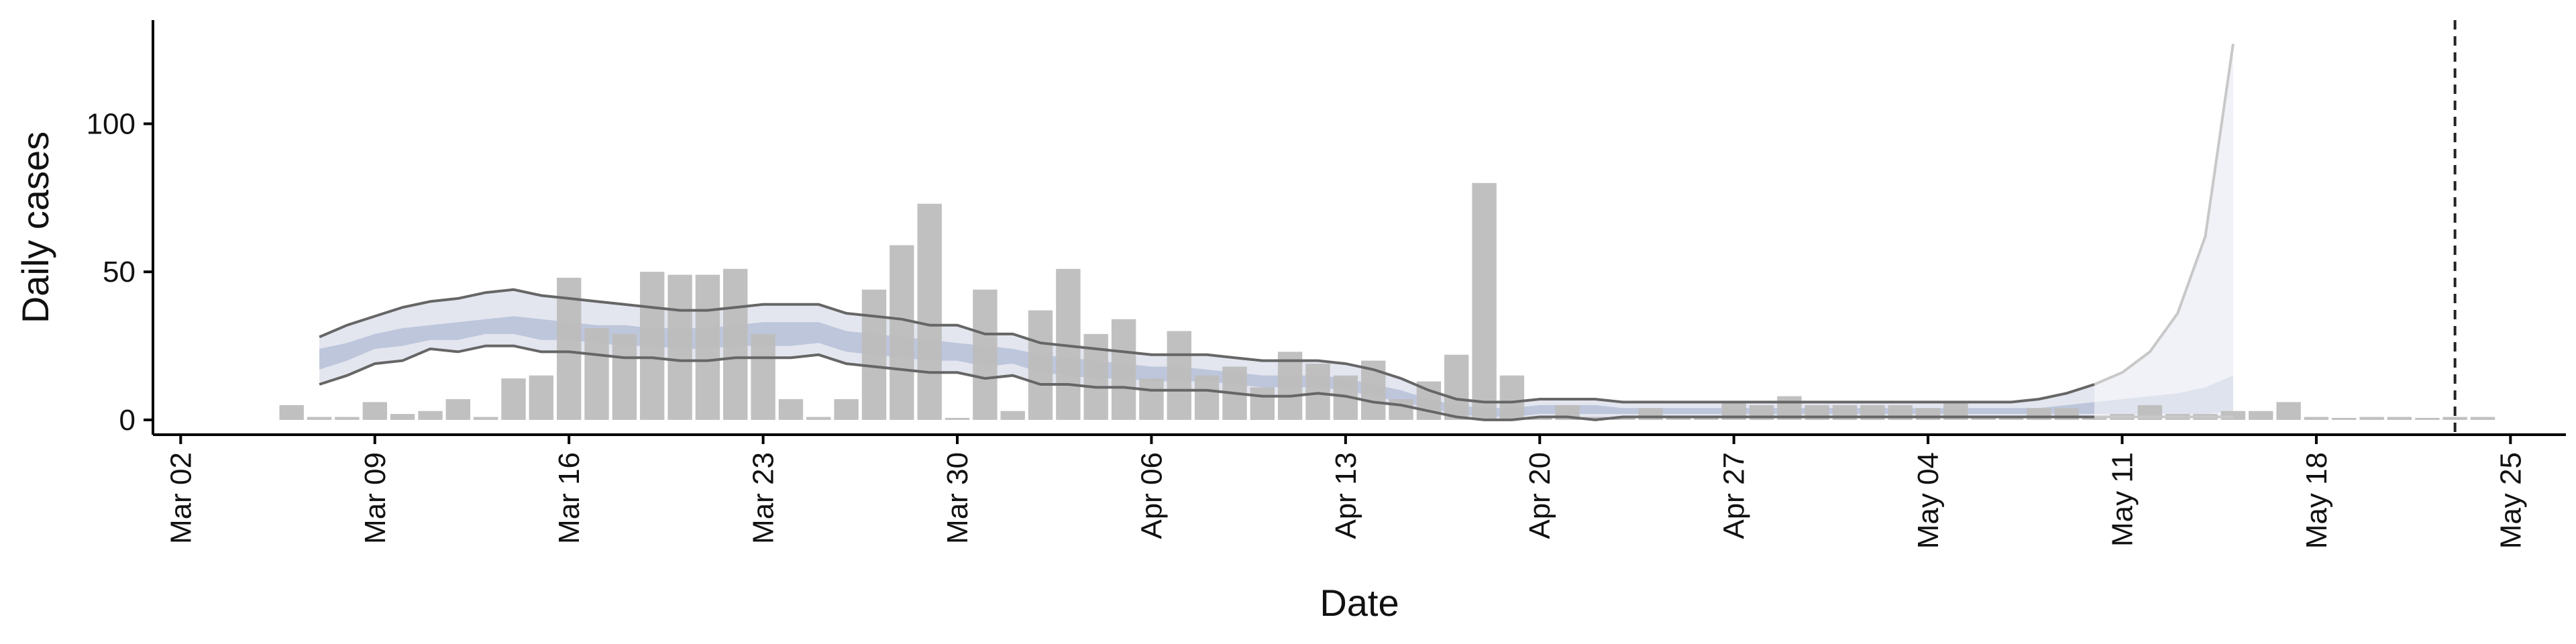 Image resolution: width=2576 pixels, height=644 pixels. I want to click on forecast-outer-band, so click(2163, 230).